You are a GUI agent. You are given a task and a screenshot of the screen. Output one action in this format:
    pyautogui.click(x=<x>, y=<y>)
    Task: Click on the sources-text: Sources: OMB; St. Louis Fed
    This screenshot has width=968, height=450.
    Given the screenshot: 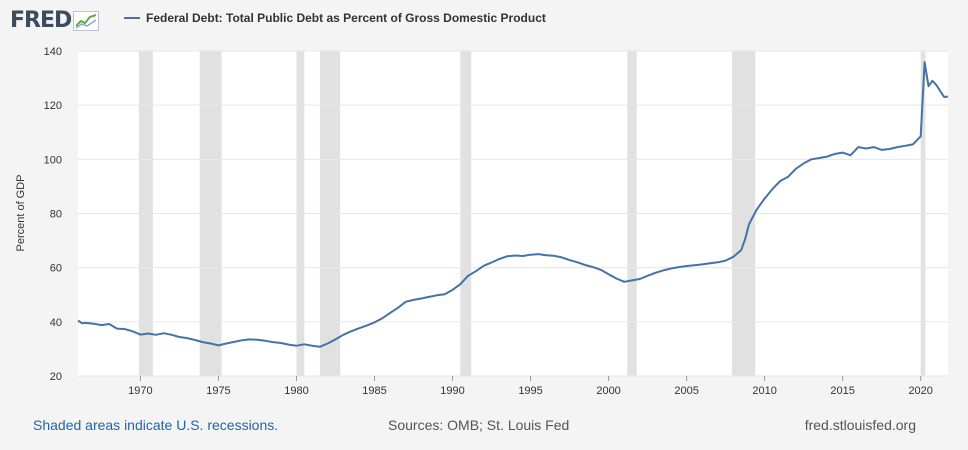 What is the action you would take?
    pyautogui.click(x=479, y=425)
    